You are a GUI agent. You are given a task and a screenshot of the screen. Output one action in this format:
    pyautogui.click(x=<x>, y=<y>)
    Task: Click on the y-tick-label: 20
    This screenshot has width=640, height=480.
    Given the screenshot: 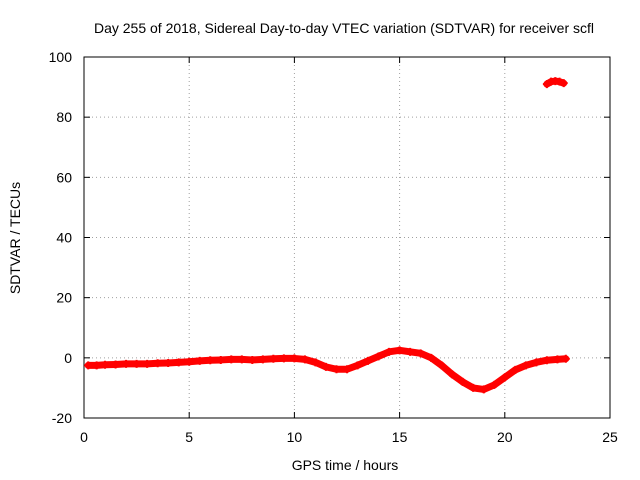 What is the action you would take?
    pyautogui.click(x=64, y=298)
    